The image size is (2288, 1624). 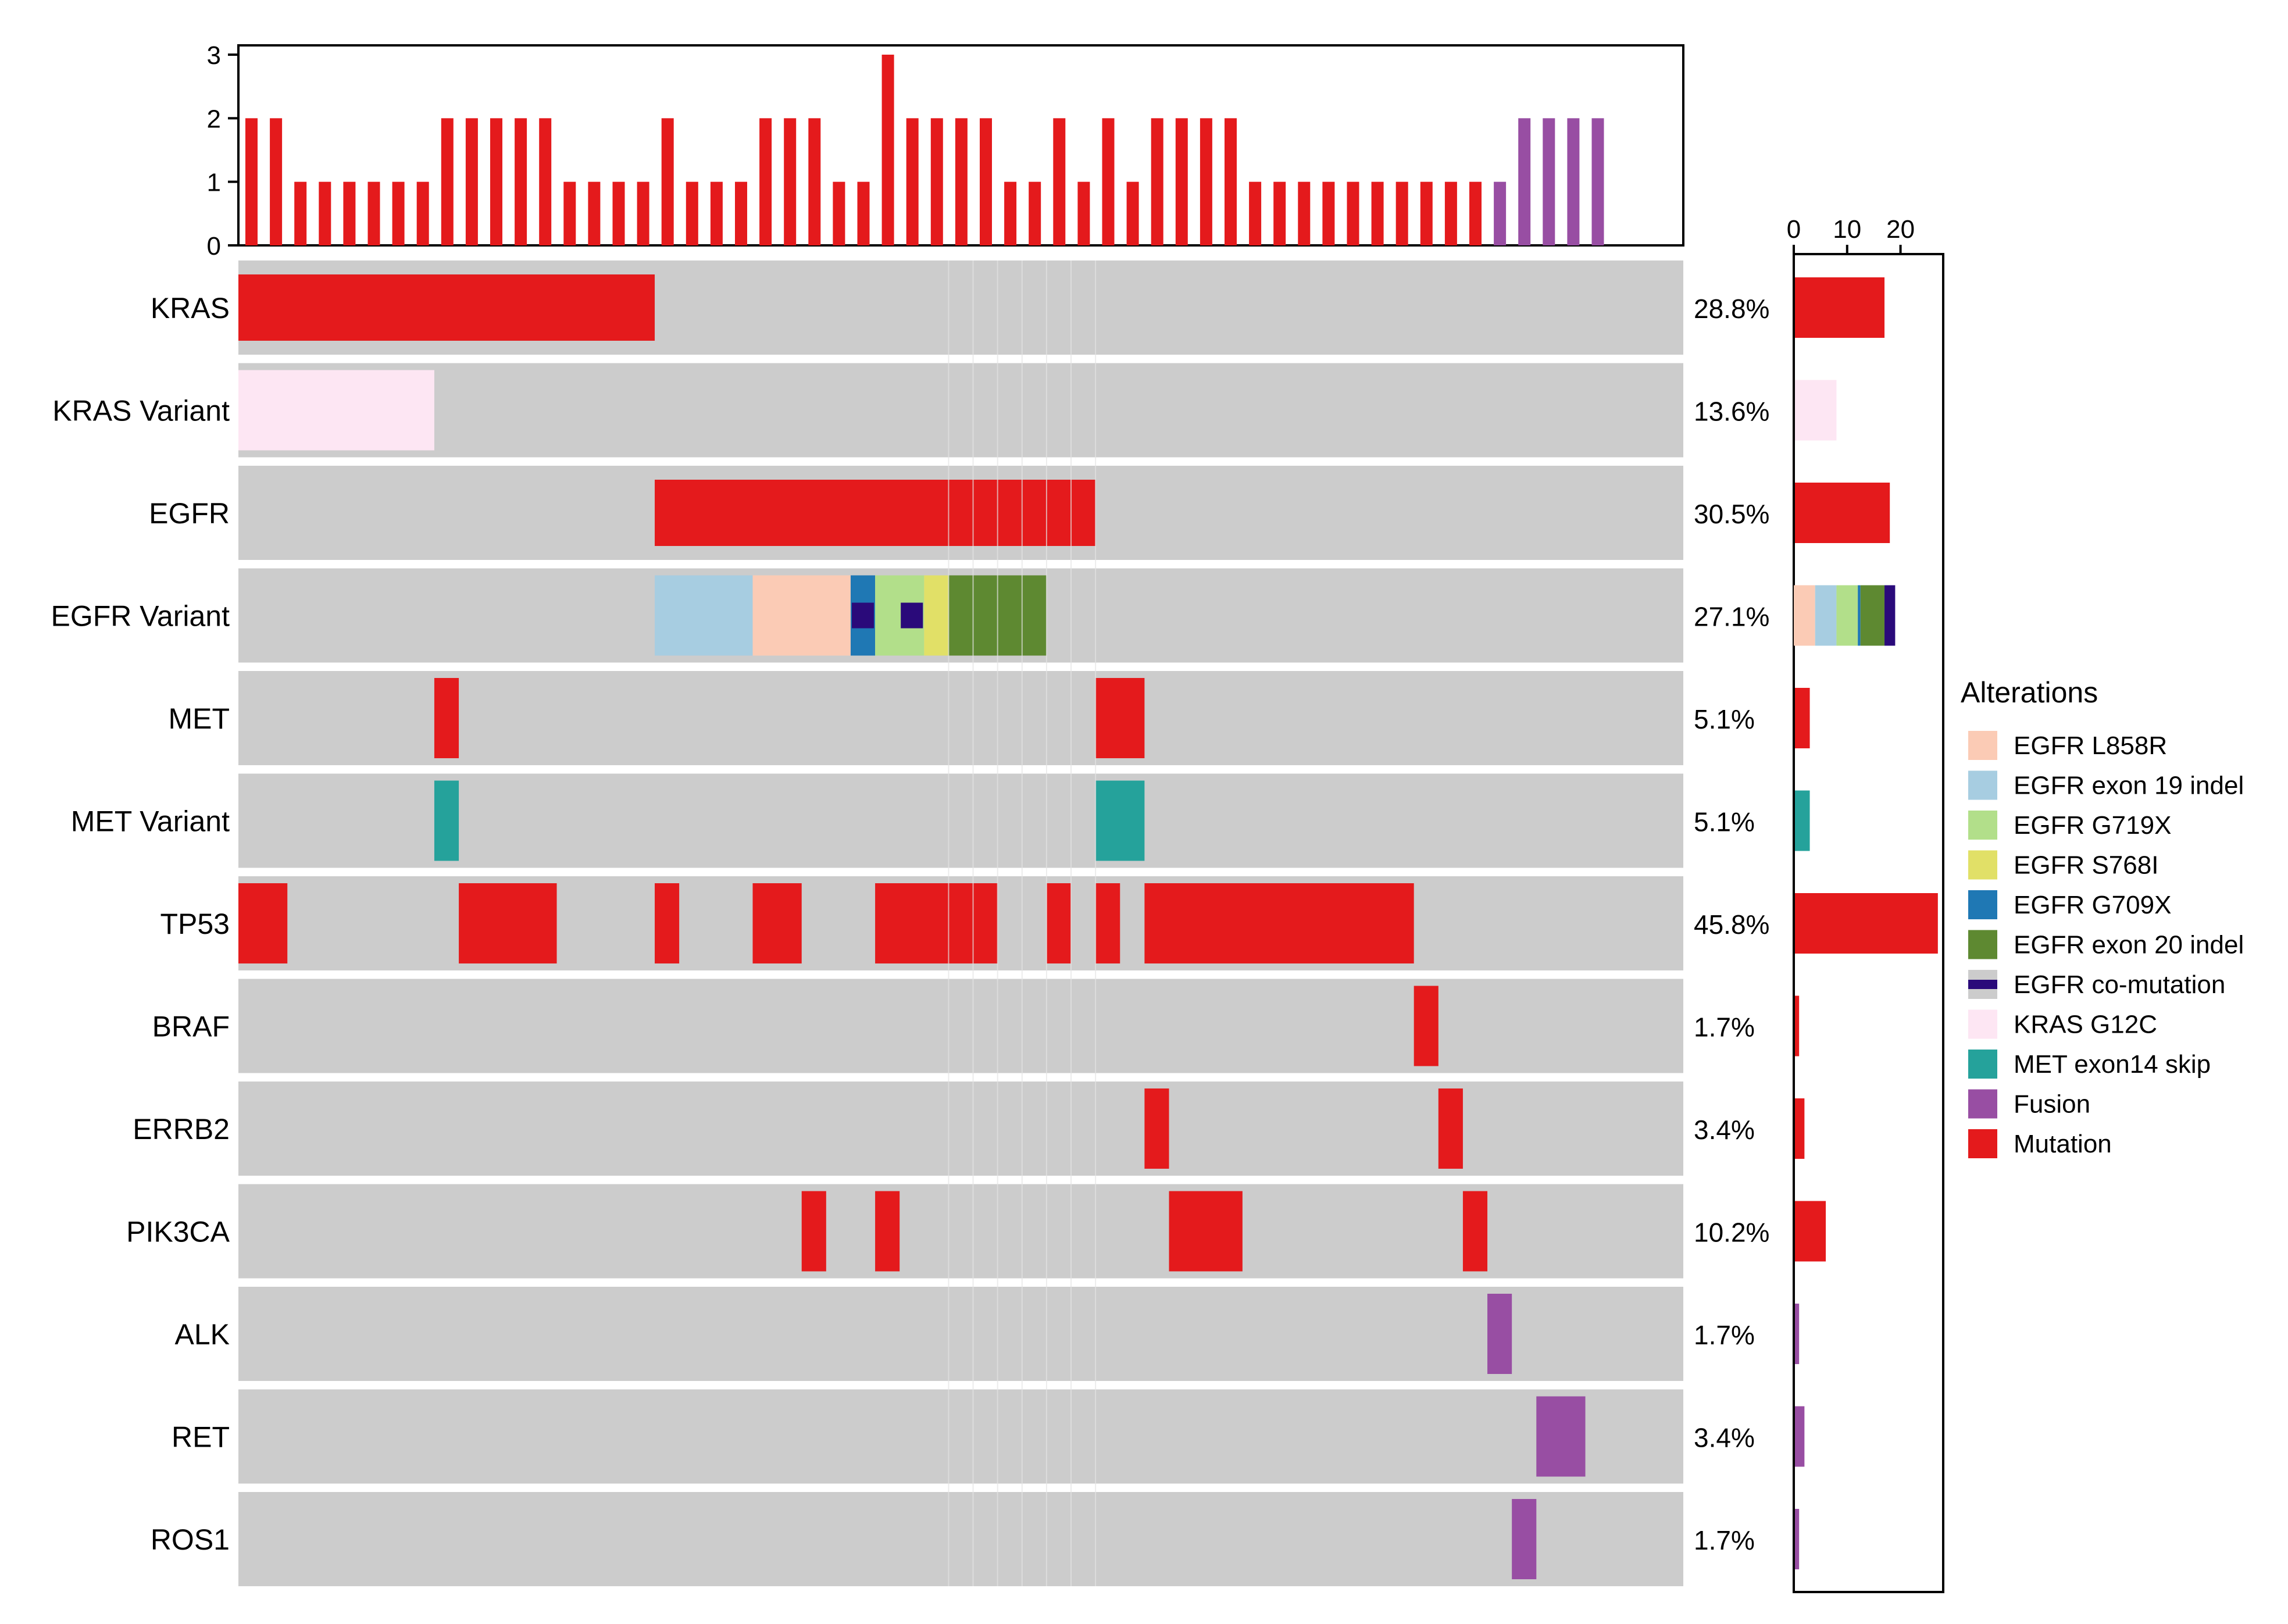 I want to click on alteration-count-panel: 0 10 20, so click(x=1865, y=904).